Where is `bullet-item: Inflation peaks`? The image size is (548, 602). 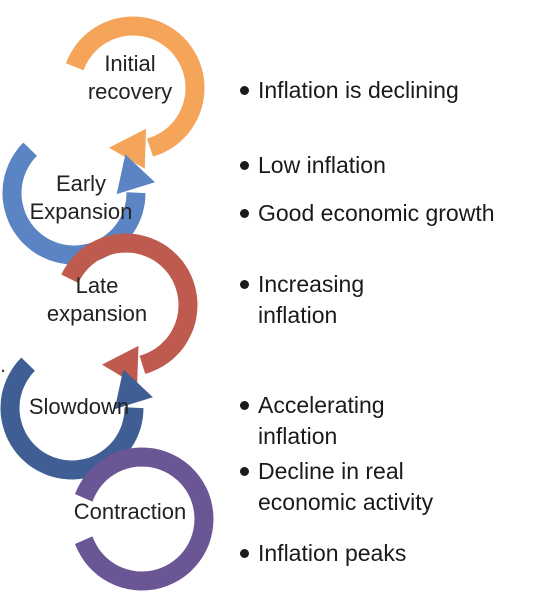 bullet-item: Inflation peaks is located at coordinates (323, 553).